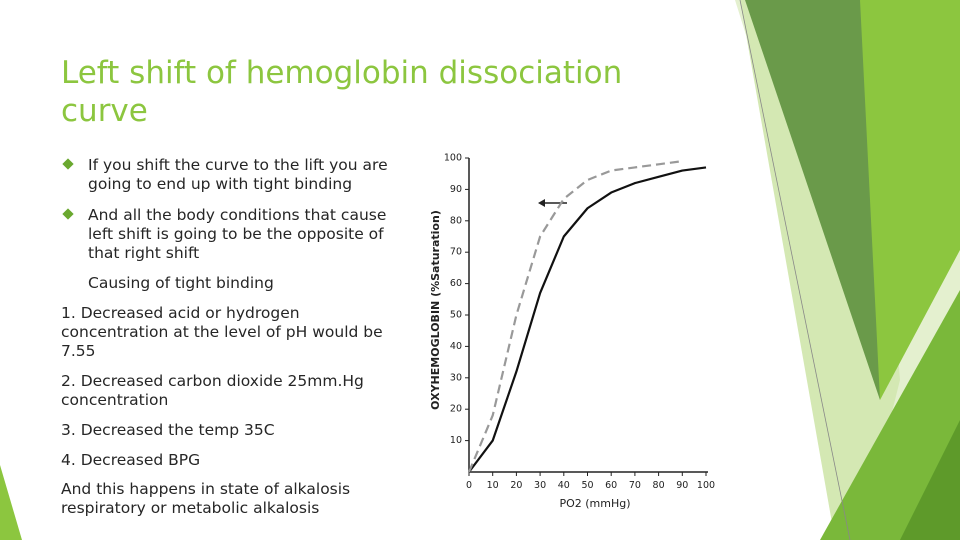 This screenshot has height=540, width=960. Describe the element at coordinates (594, 503) in the screenshot. I see `x-axis-label: PO2 (mmHg)` at that location.